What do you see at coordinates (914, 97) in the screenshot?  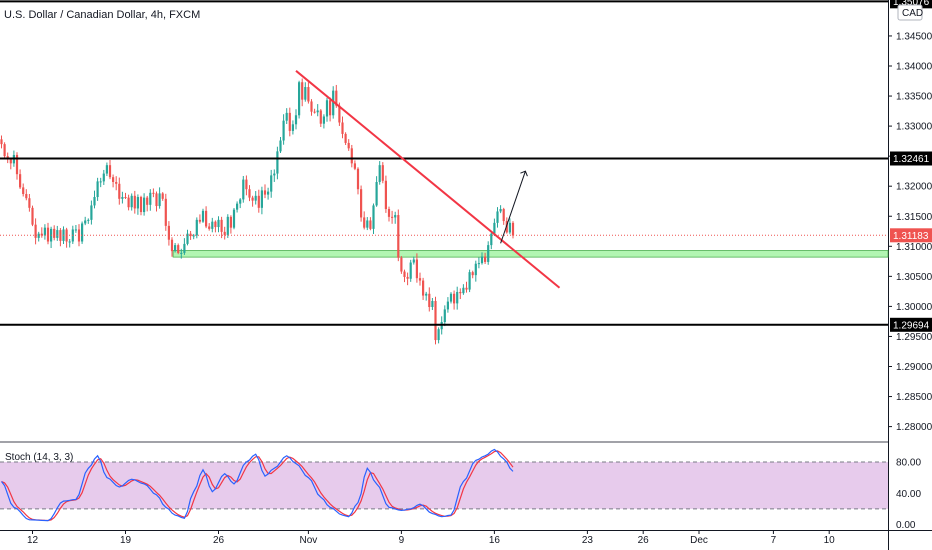 I see `y-tick-label: 1.33500` at bounding box center [914, 97].